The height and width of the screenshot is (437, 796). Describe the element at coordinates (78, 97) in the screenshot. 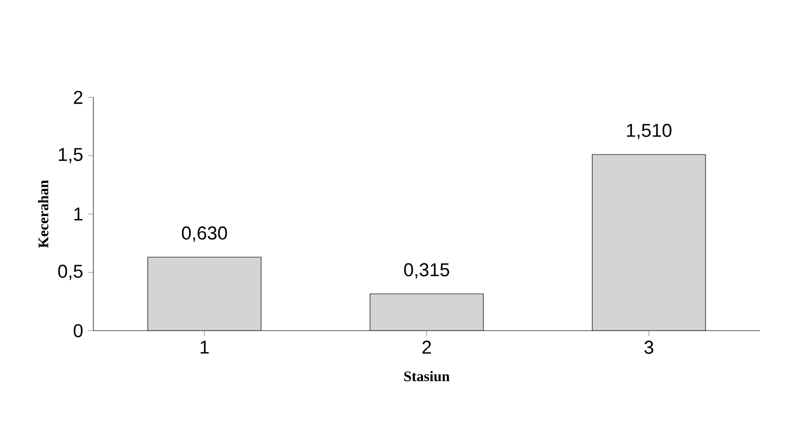

I see `y-tick-label: 2` at that location.